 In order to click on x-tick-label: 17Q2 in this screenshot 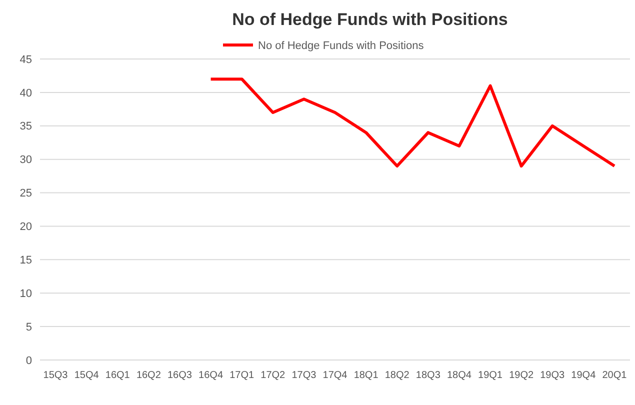, I will do `click(273, 375)`.